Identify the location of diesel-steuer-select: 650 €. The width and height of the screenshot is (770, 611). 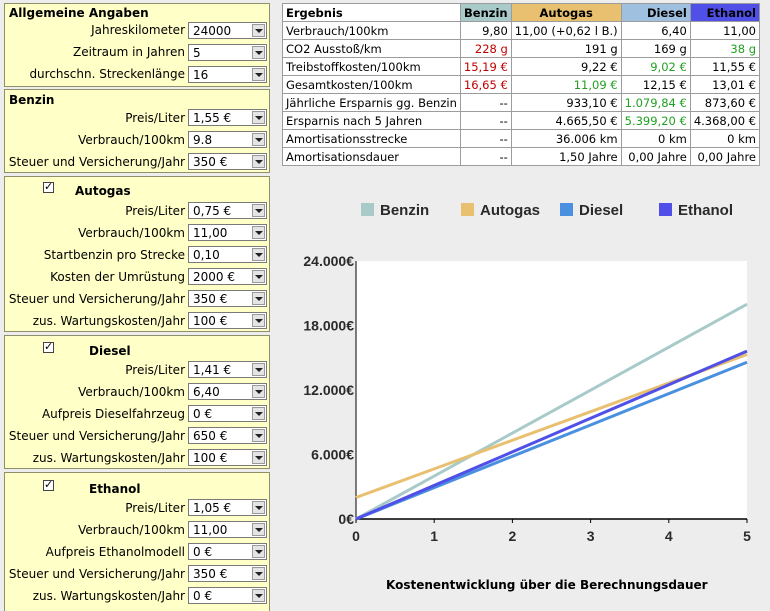
(227, 435).